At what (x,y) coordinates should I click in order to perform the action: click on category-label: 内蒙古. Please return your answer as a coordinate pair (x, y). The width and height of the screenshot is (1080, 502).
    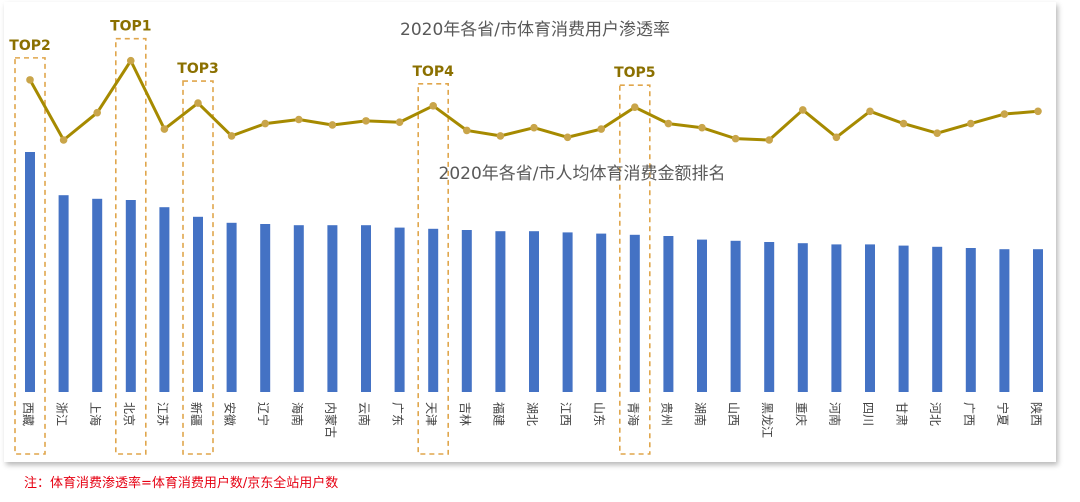
    Looking at the image, I should click on (330, 420).